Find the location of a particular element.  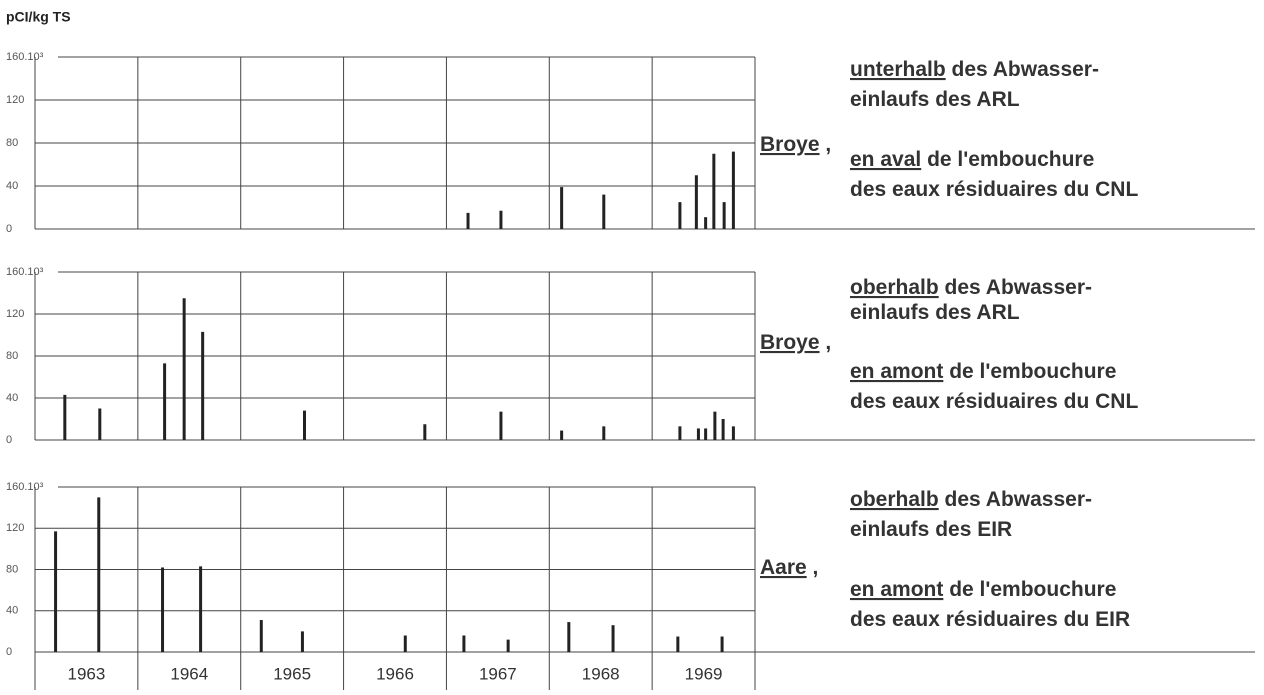

note-line-underlined: unterhalb is located at coordinates (898, 69).